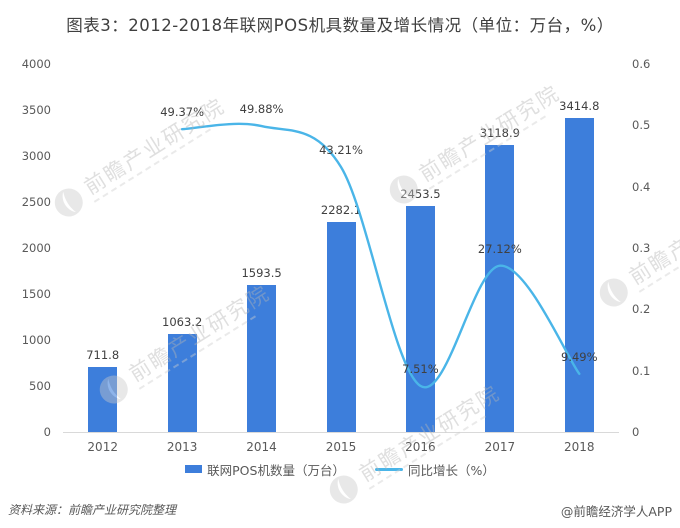  I want to click on left-axis-tick: 3500, so click(36, 110).